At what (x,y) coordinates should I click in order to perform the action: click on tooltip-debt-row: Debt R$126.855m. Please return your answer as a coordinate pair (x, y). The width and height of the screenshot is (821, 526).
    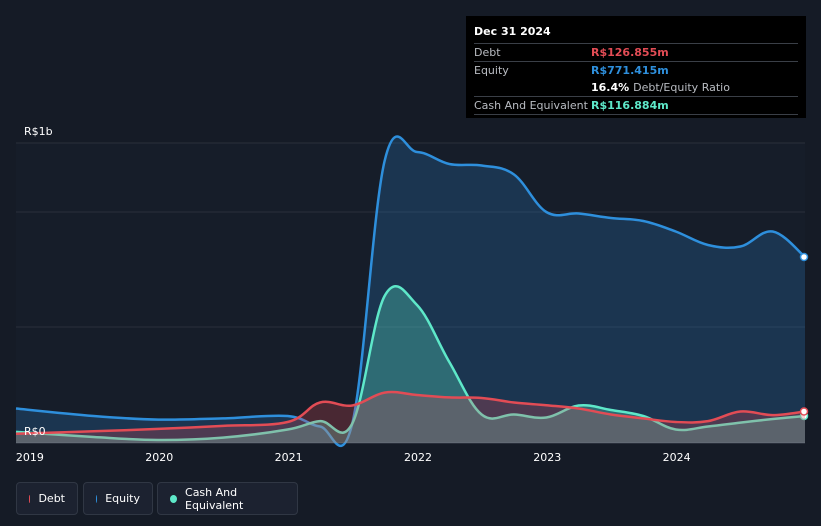
    Looking at the image, I should click on (636, 53).